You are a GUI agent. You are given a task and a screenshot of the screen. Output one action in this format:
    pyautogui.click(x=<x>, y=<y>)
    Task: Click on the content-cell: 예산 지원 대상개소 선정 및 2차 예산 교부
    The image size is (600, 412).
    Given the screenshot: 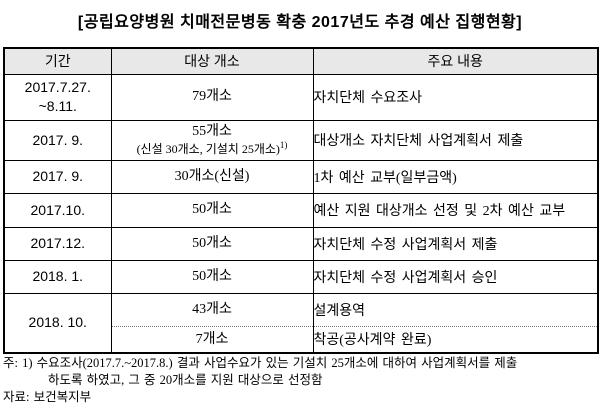 What is the action you would take?
    pyautogui.click(x=455, y=210)
    